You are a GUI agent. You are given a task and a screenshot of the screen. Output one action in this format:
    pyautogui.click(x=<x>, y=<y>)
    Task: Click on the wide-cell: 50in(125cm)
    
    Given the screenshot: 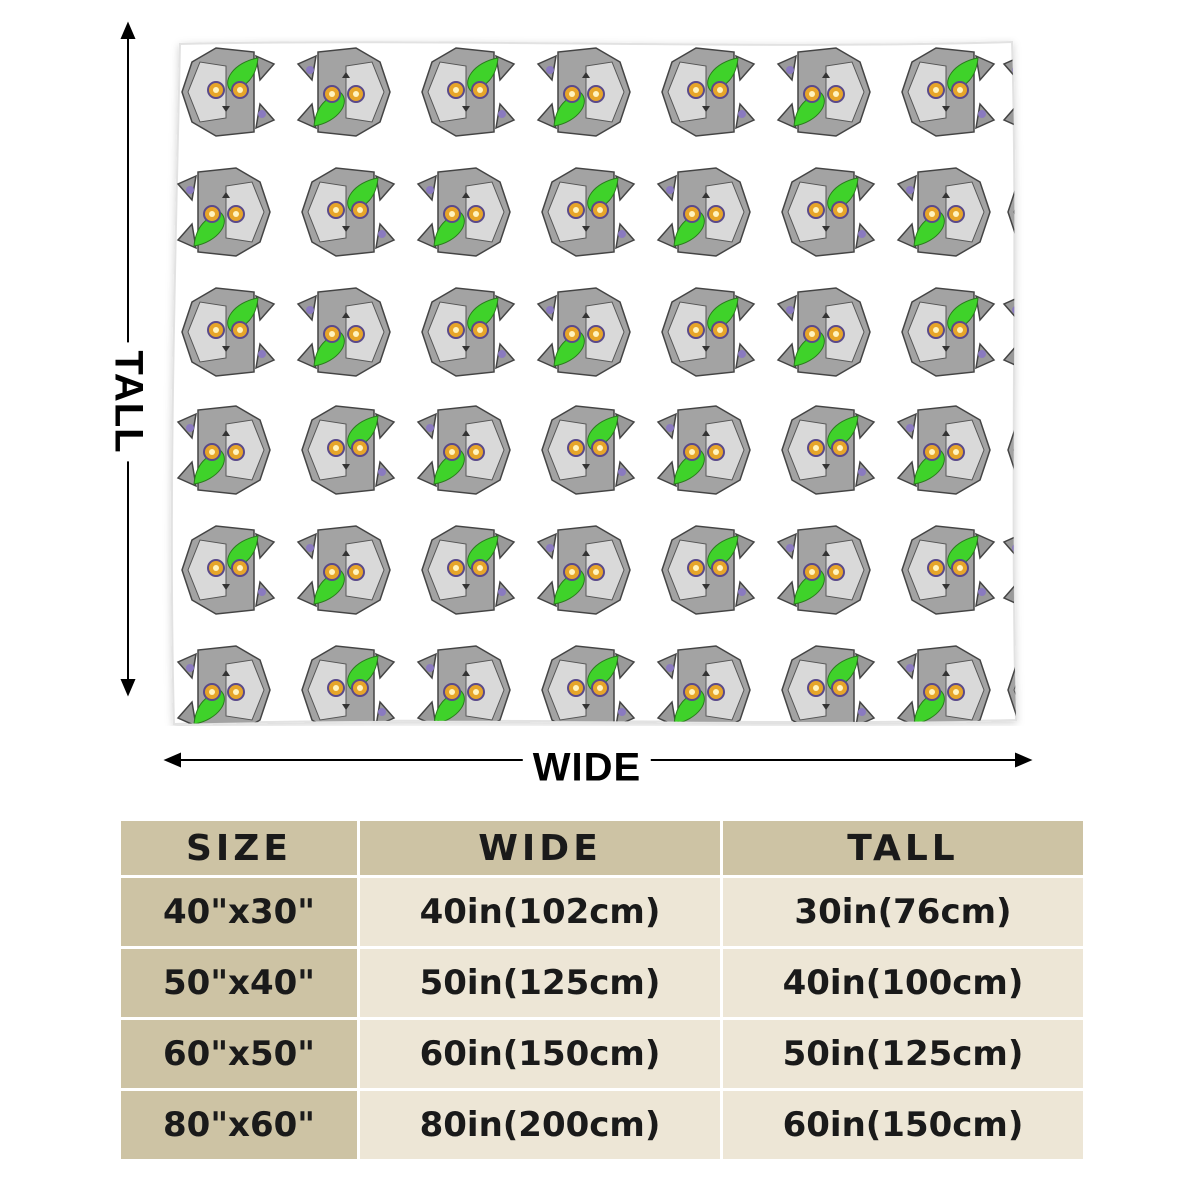 What is the action you would take?
    pyautogui.click(x=540, y=983)
    